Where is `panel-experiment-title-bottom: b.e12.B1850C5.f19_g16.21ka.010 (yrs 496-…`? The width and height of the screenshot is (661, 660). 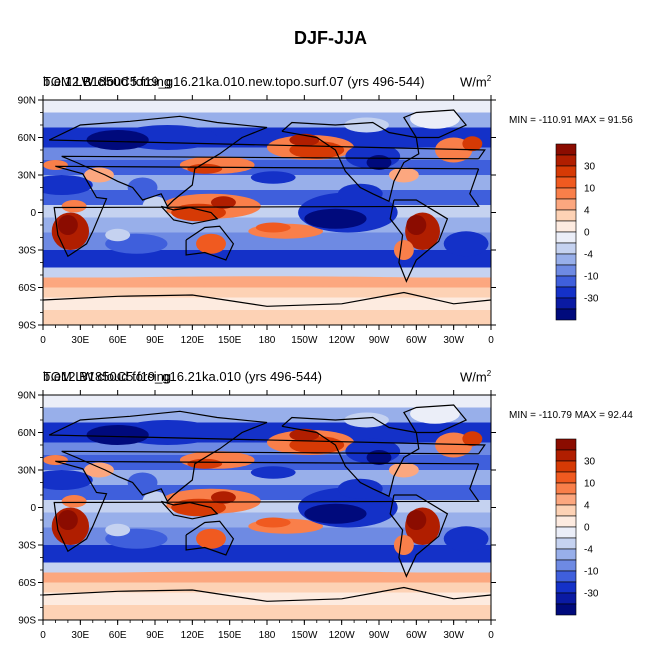
panel-experiment-title-bottom: b.e12.B1850C5.f19_g16.21ka.010 (yrs 496-… is located at coordinates (182, 376).